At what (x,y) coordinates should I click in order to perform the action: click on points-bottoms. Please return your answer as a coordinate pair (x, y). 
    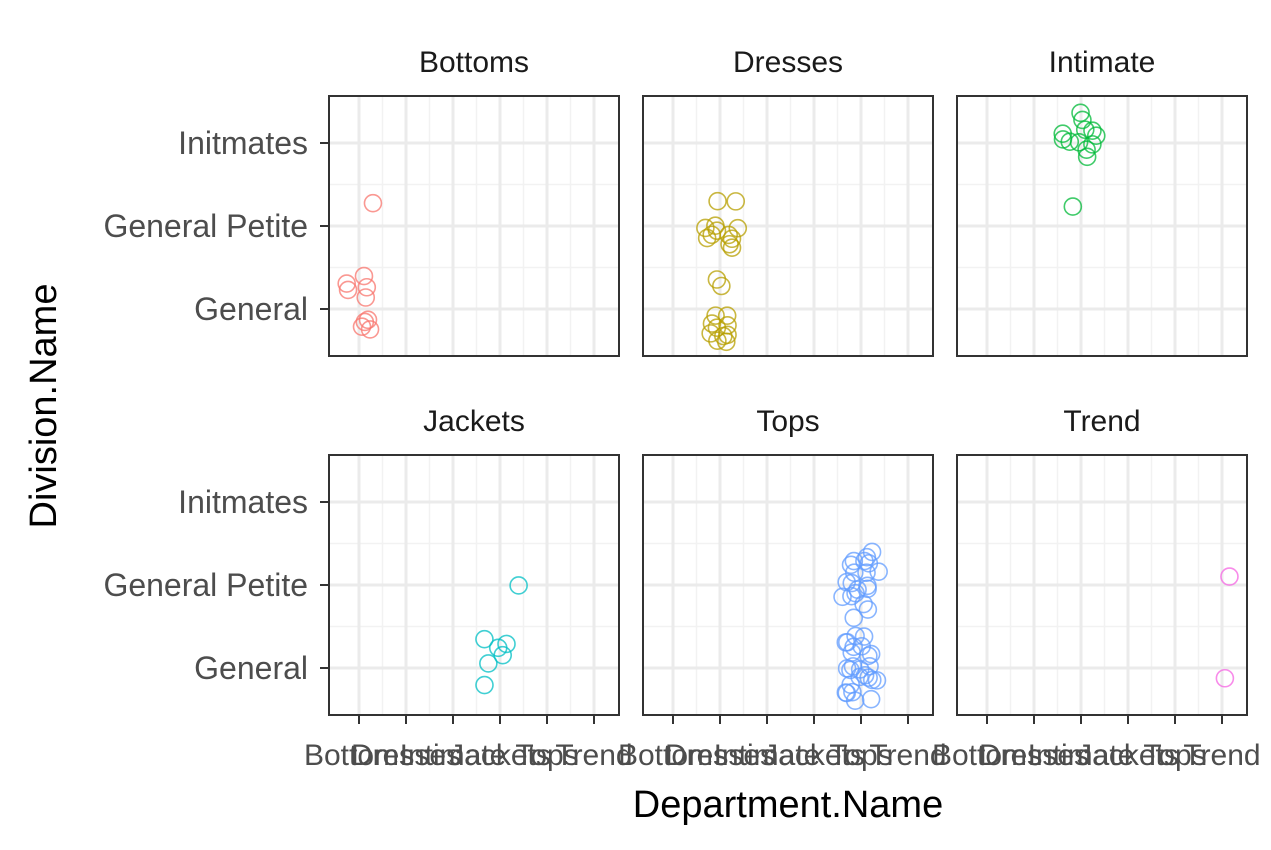
    Looking at the image, I should click on (360, 266).